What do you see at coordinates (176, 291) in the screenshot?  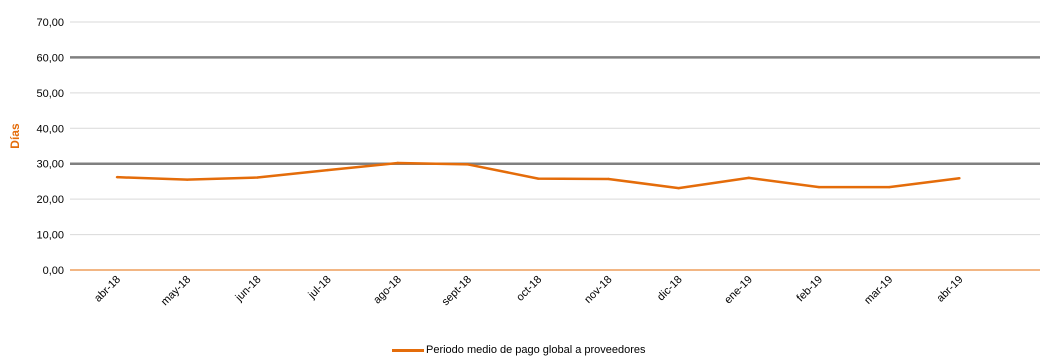 I see `x-tick-label: may-18` at bounding box center [176, 291].